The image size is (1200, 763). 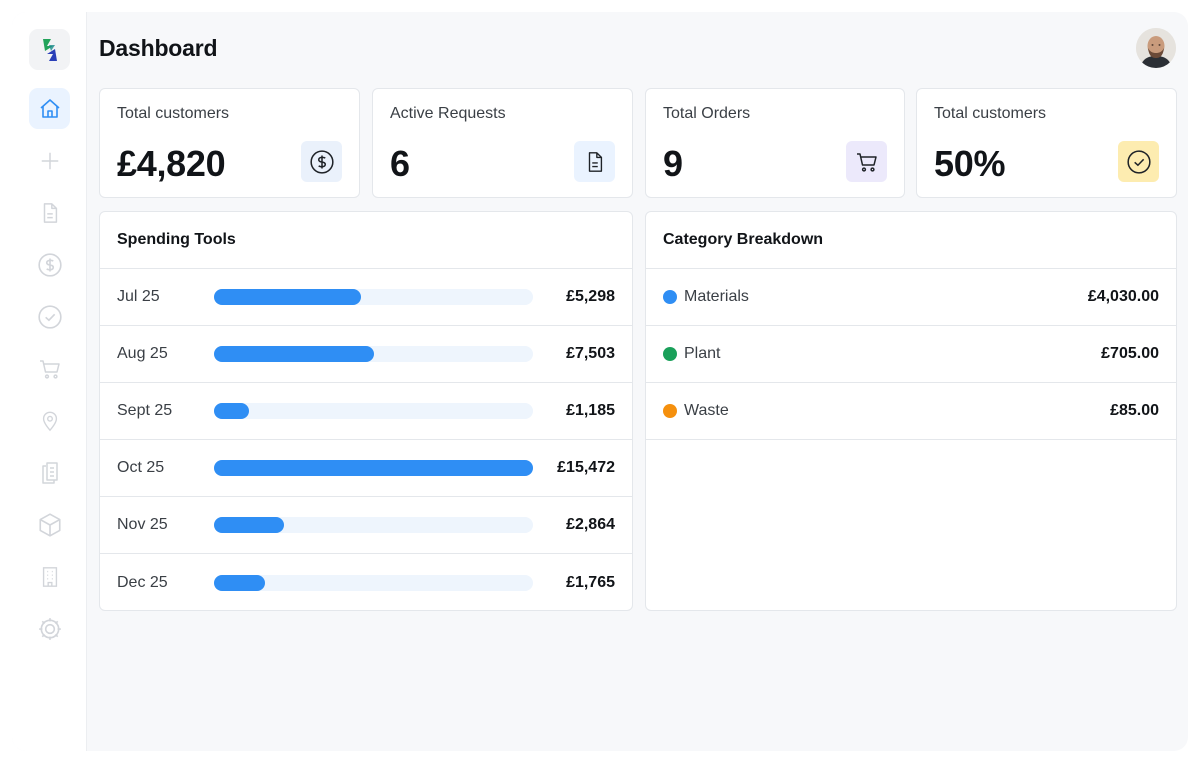 I want to click on stat-card-active-requests: Active Requests 6, so click(x=502, y=143).